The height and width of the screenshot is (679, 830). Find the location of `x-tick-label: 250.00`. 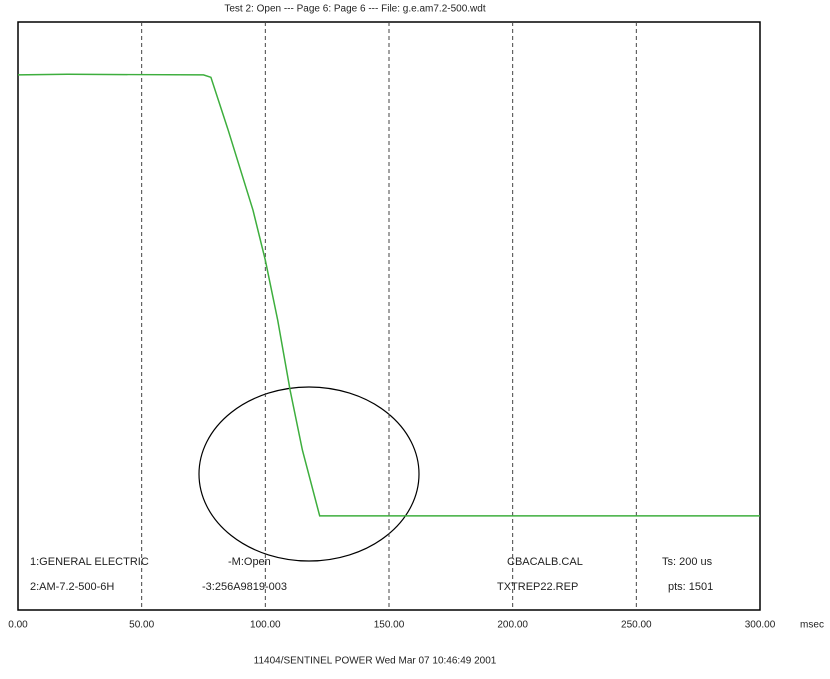

x-tick-label: 250.00 is located at coordinates (636, 625).